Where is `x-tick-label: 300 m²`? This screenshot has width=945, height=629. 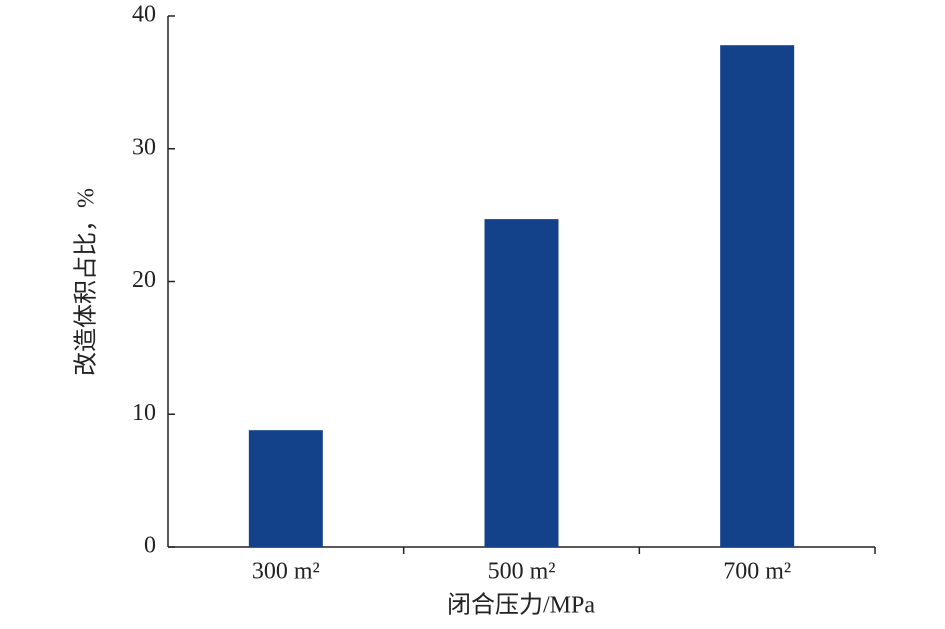
x-tick-label: 300 m² is located at coordinates (286, 572).